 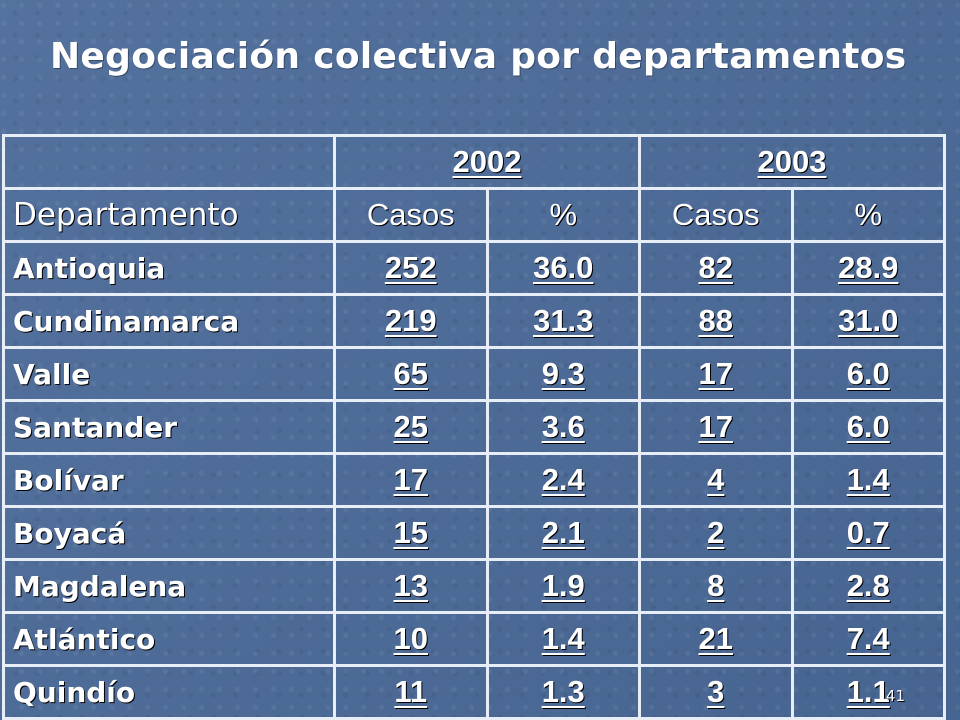 What do you see at coordinates (868, 215) in the screenshot?
I see `percent-2003-header: %` at bounding box center [868, 215].